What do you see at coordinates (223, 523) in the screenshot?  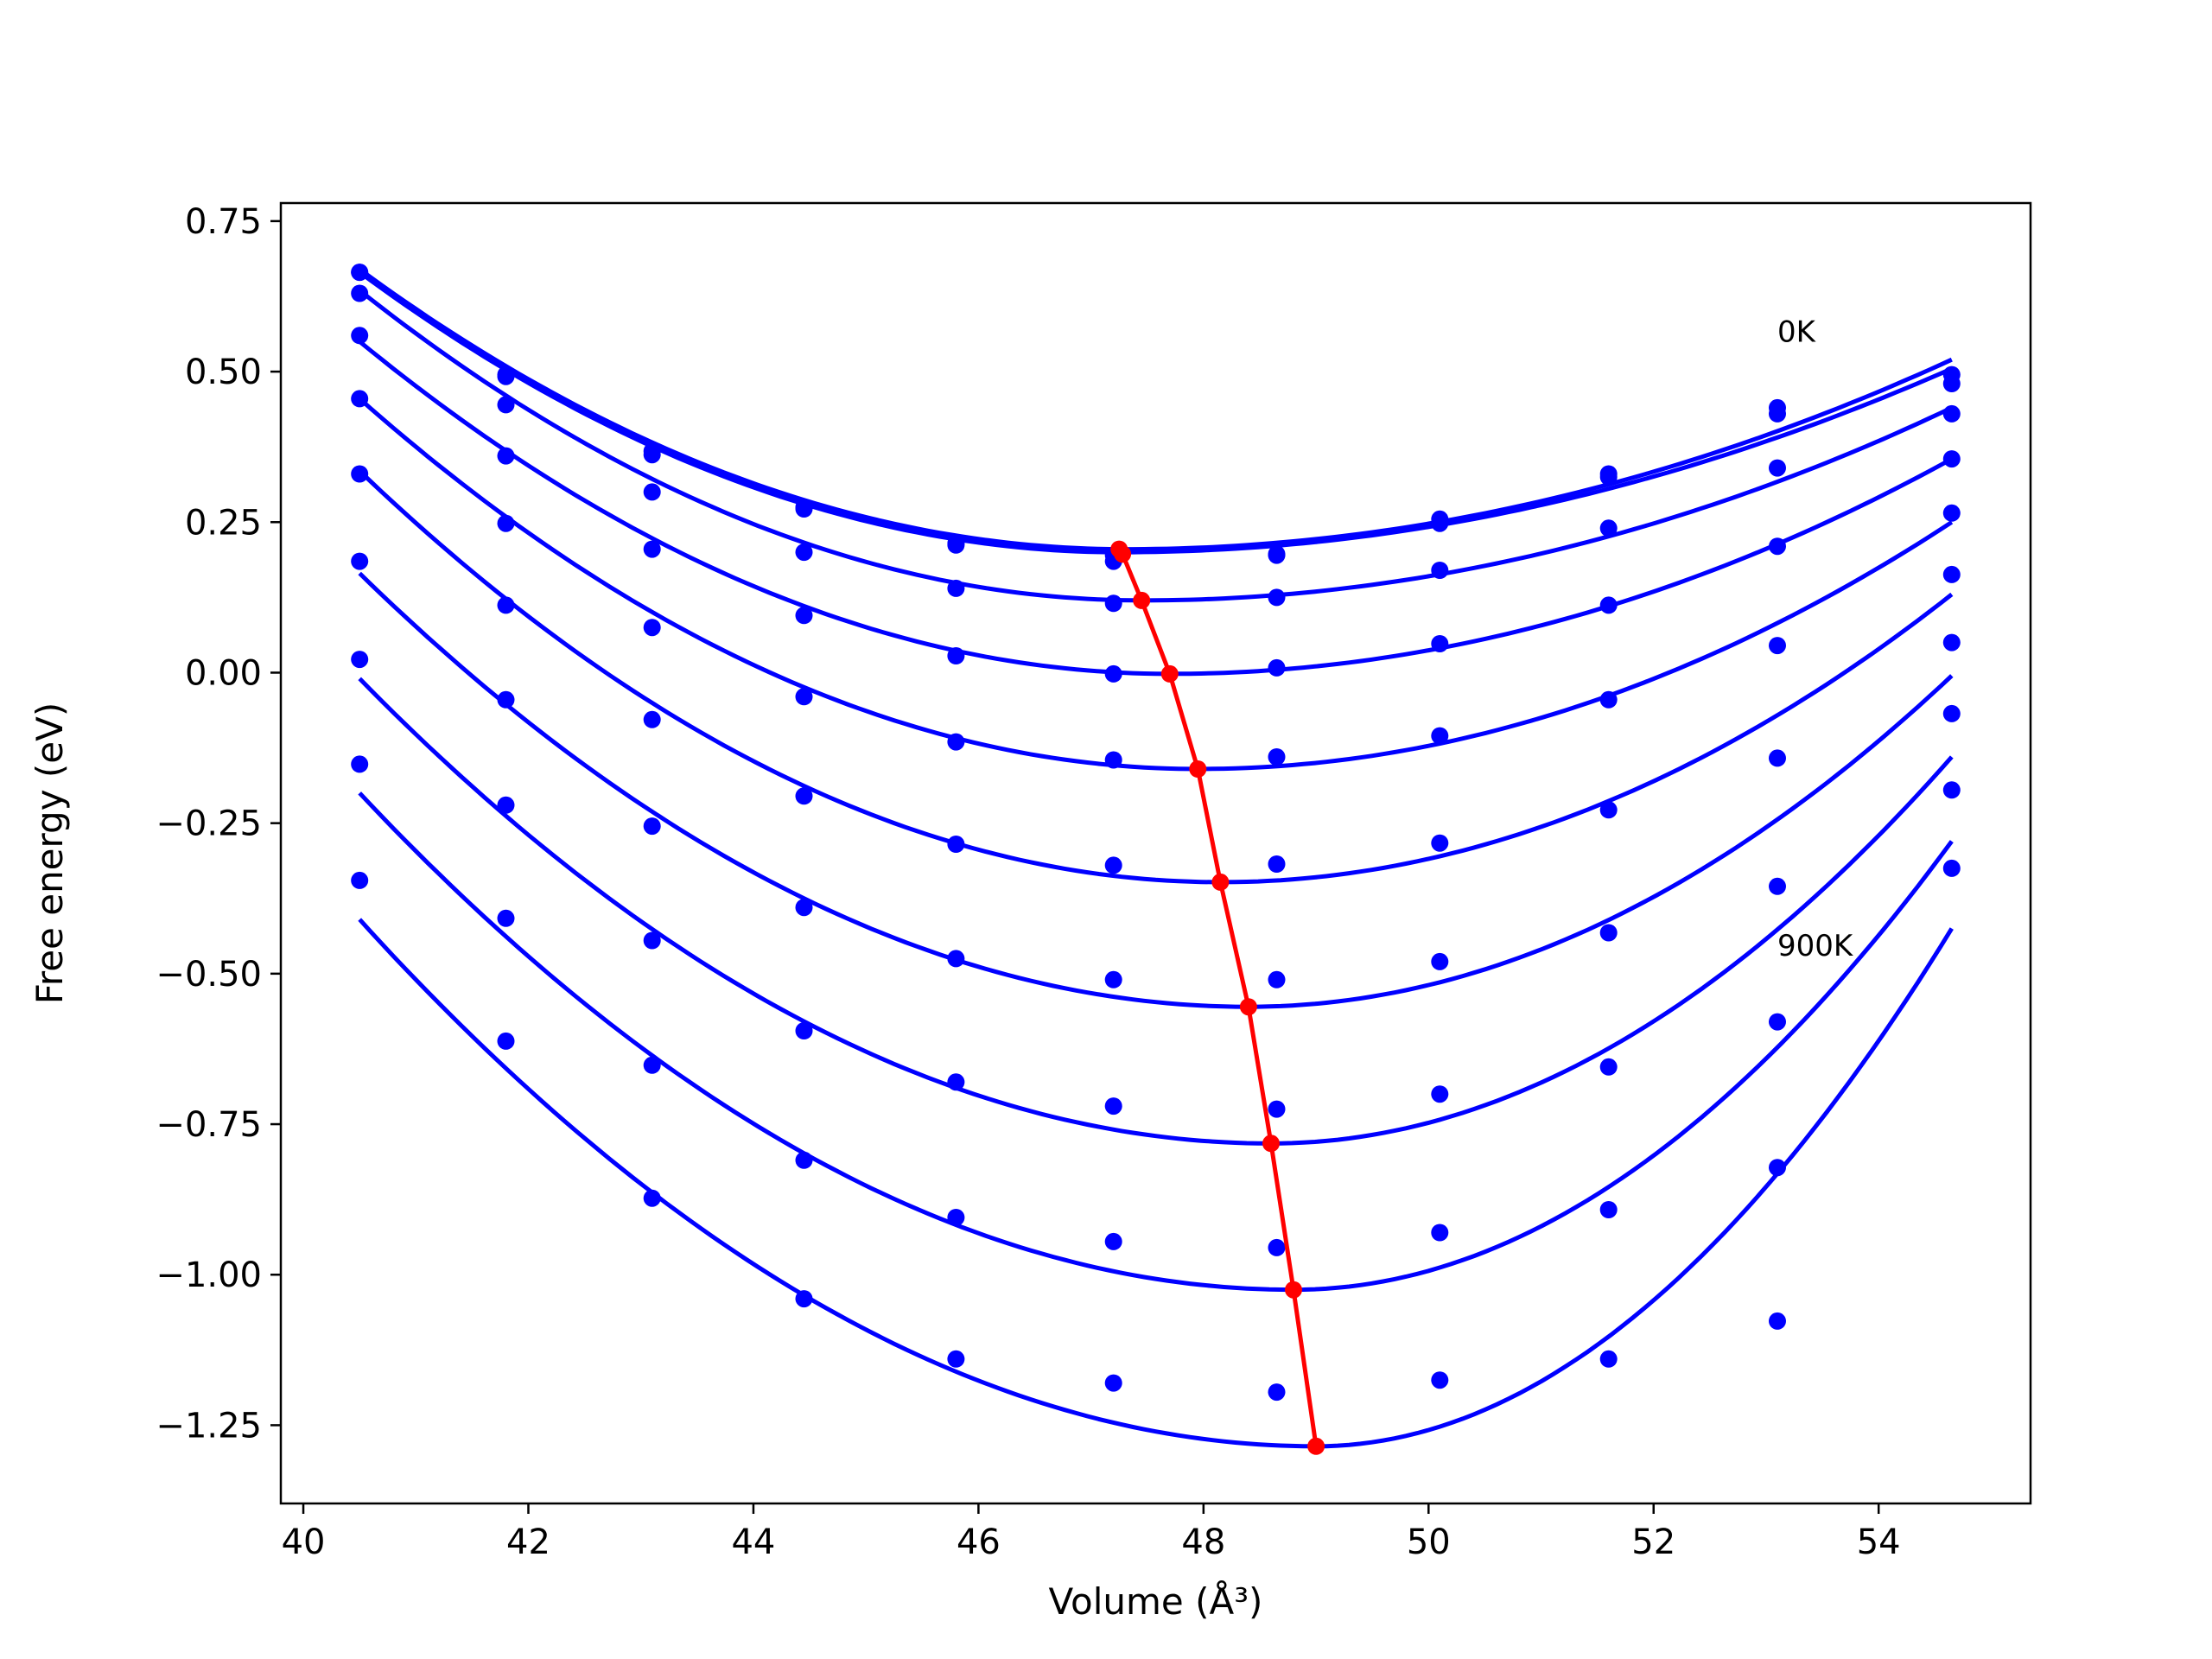 I see `y-tick-label-2: 0.25` at bounding box center [223, 523].